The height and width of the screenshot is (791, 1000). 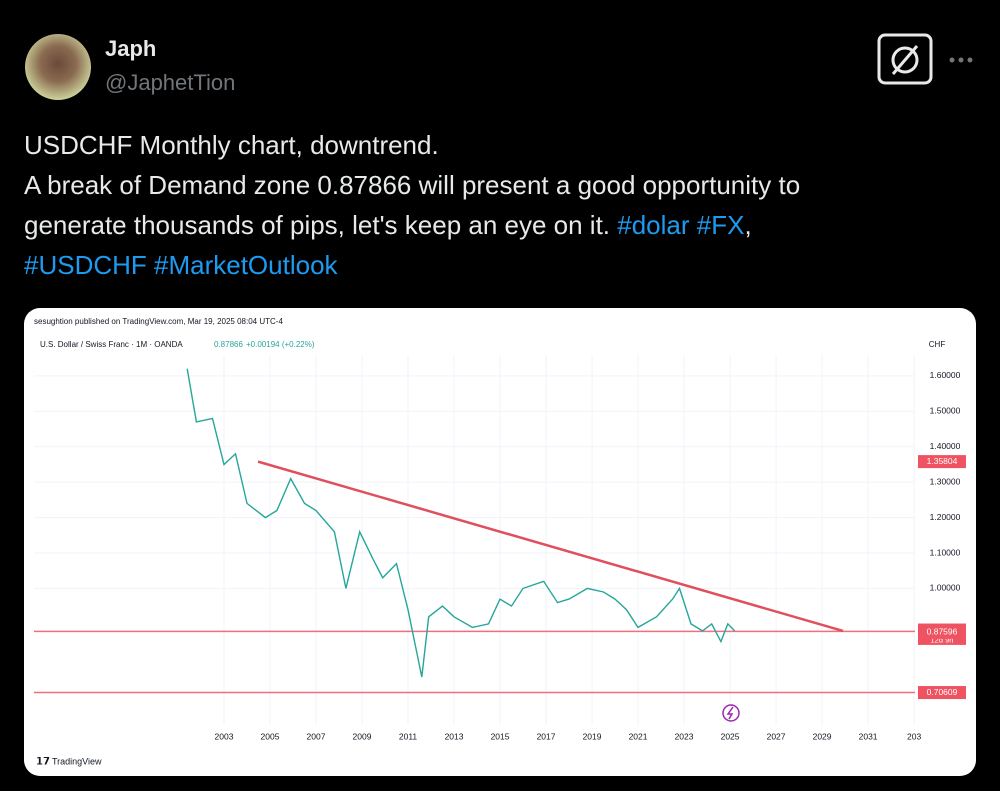 What do you see at coordinates (499, 66) in the screenshot?
I see `header-graphics` at bounding box center [499, 66].